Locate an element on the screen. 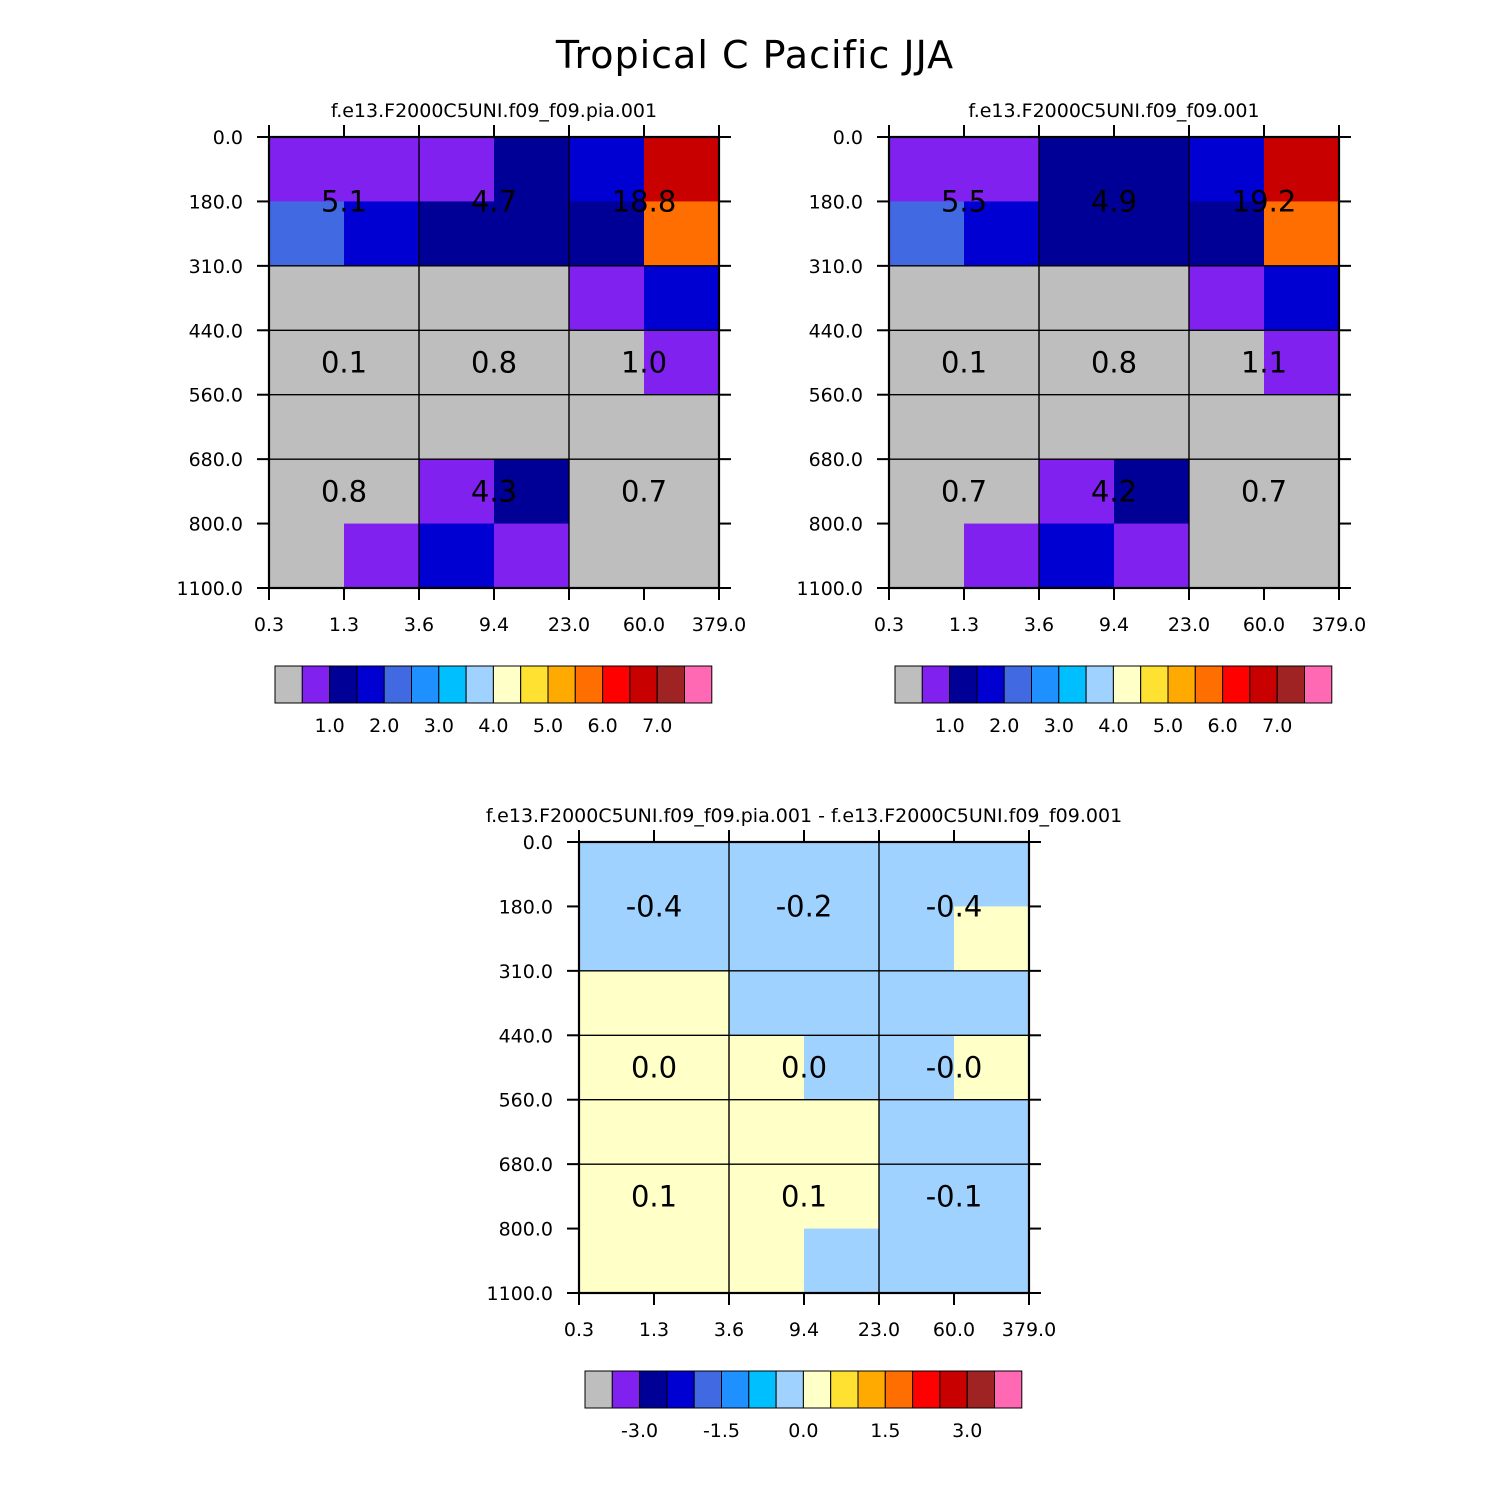 The image size is (1510, 1510). cell-value-label: 0.1 is located at coordinates (654, 1196).